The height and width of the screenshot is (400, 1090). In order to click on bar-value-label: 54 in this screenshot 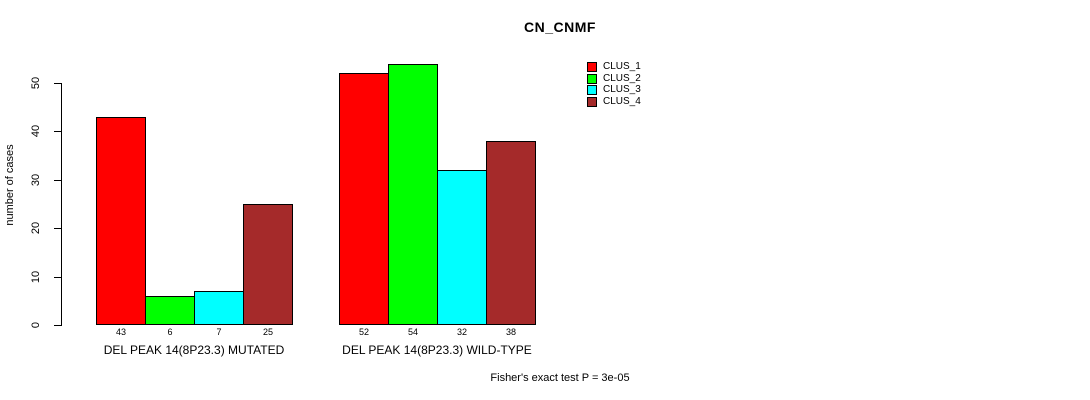, I will do `click(412, 332)`.